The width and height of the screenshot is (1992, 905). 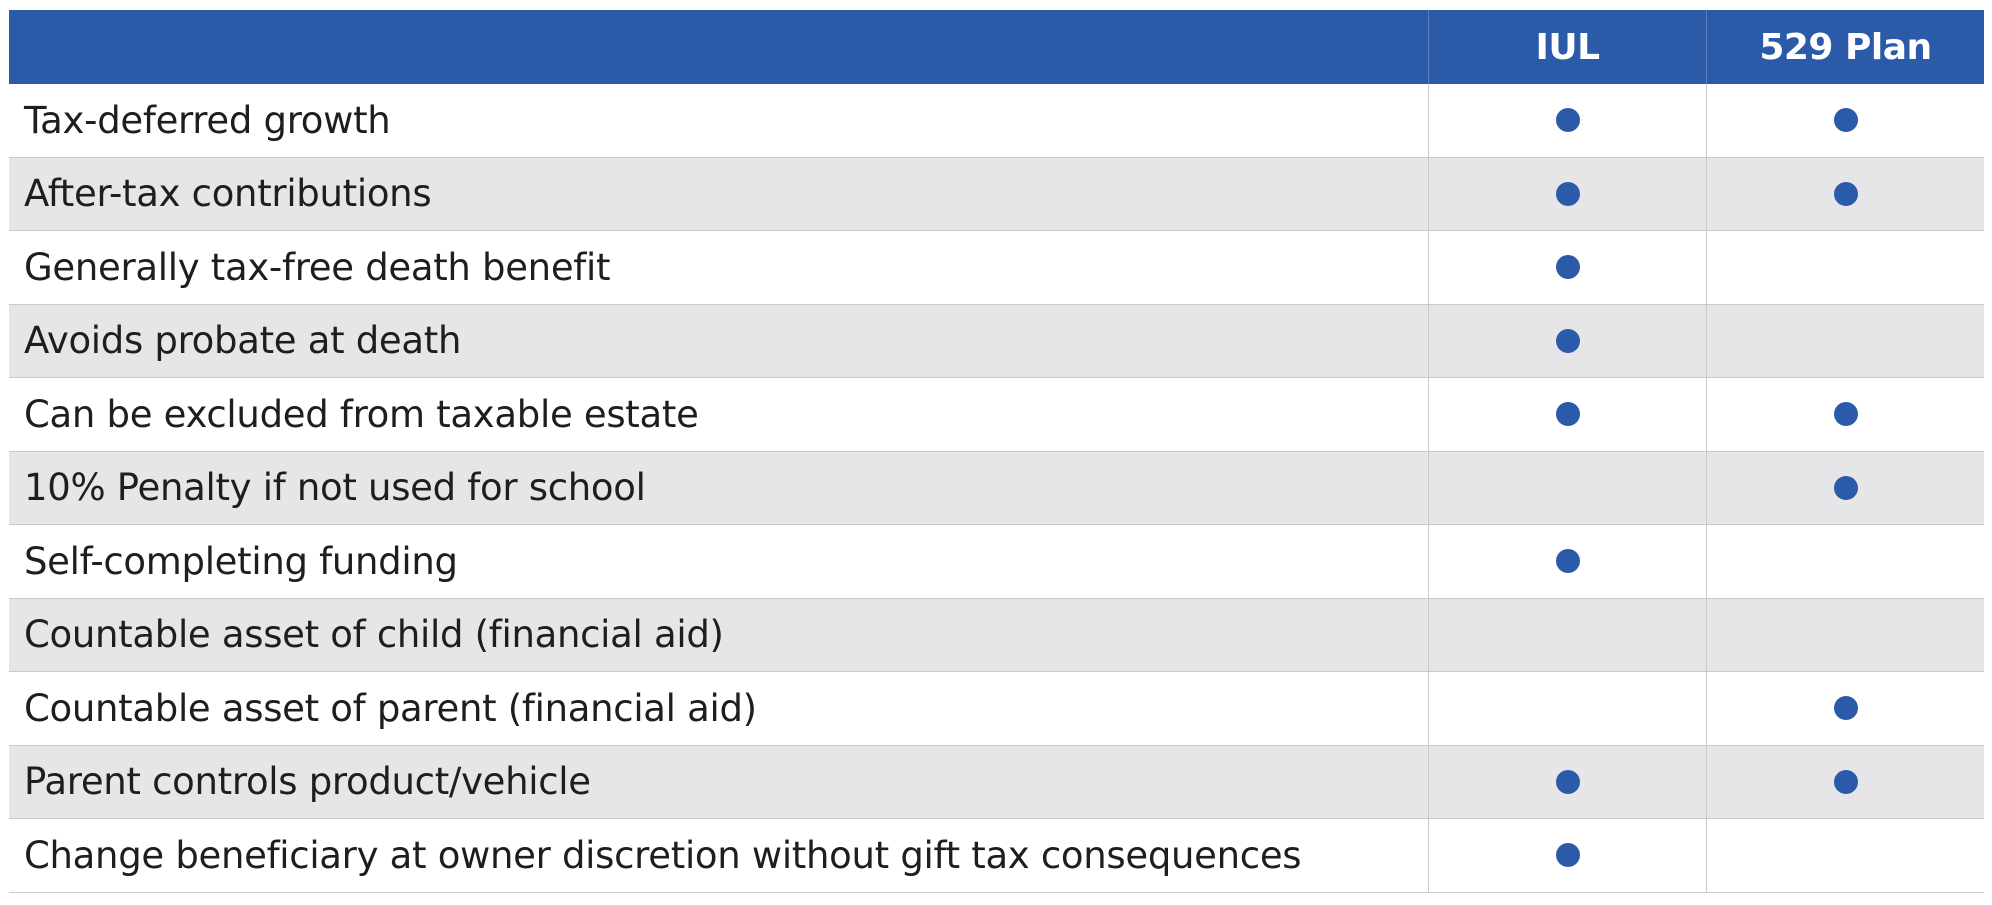 I want to click on feature-label: Tax-deferred growth, so click(x=207, y=120).